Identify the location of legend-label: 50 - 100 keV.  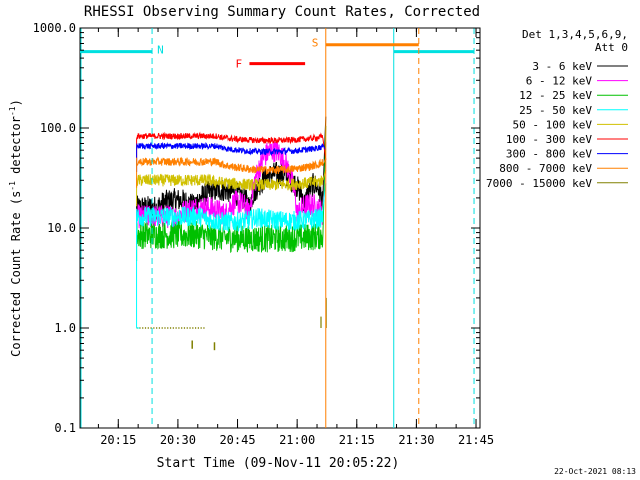
(553, 124).